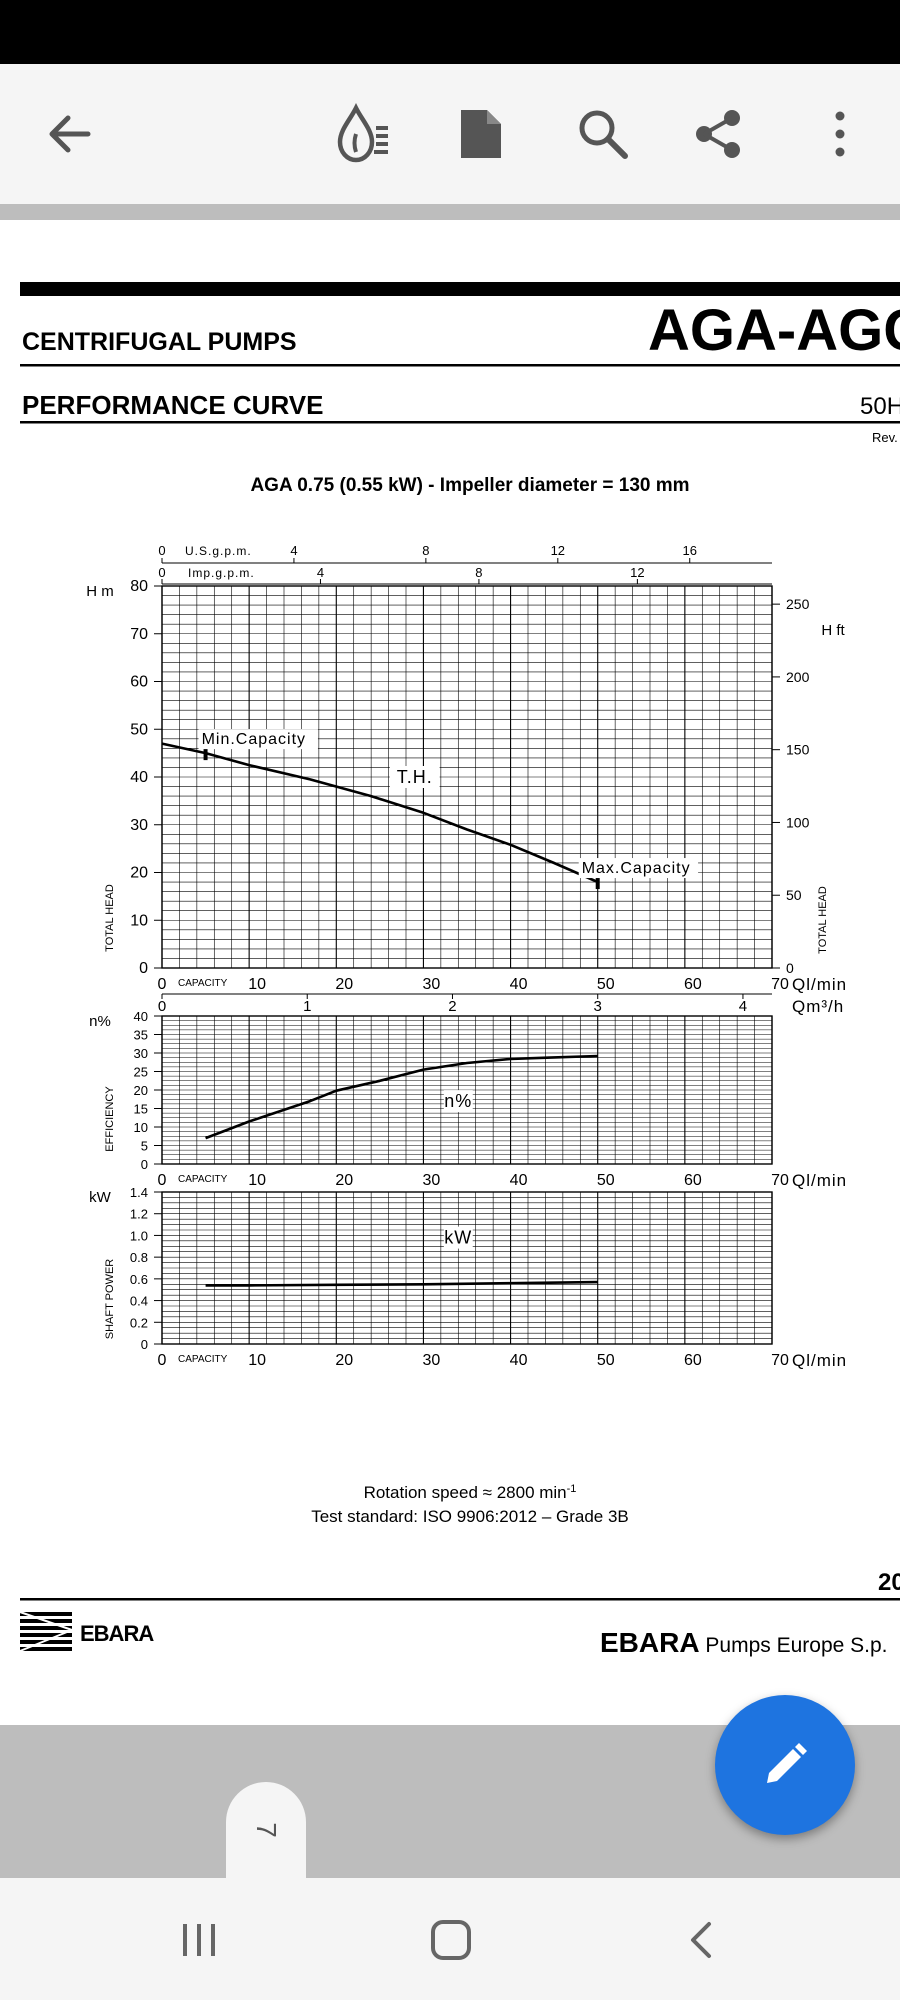 Image resolution: width=900 pixels, height=2000 pixels. I want to click on y-right-tick-label: 100, so click(798, 822).